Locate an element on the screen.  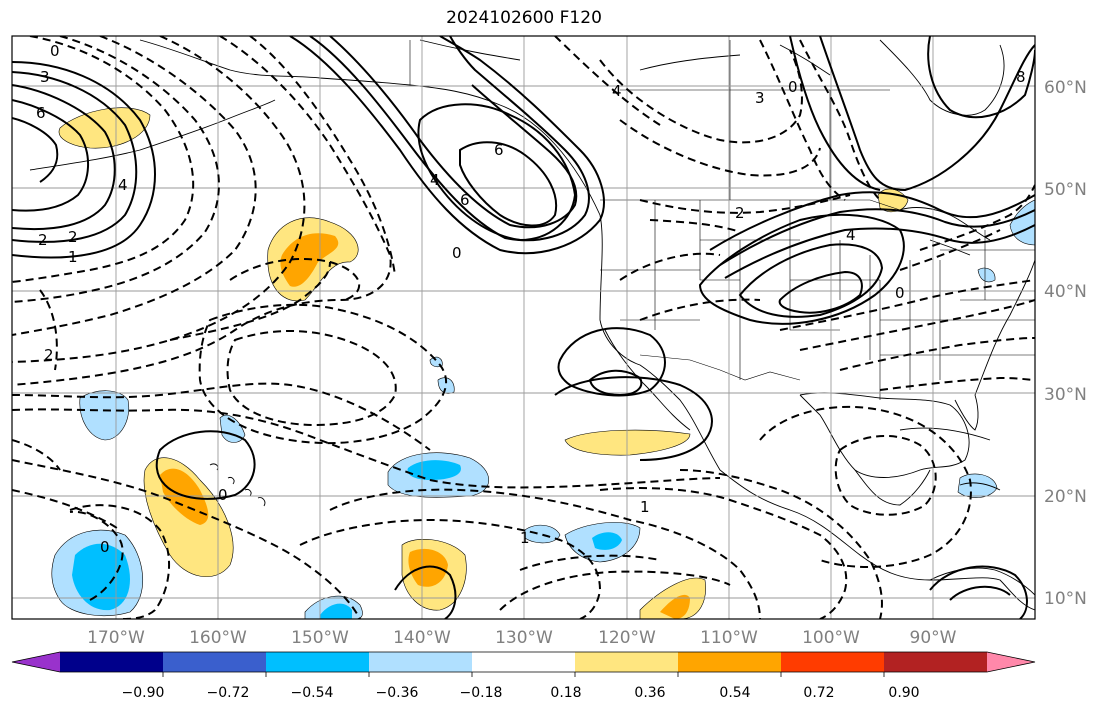
baja-peninsula is located at coordinates (647, 380).